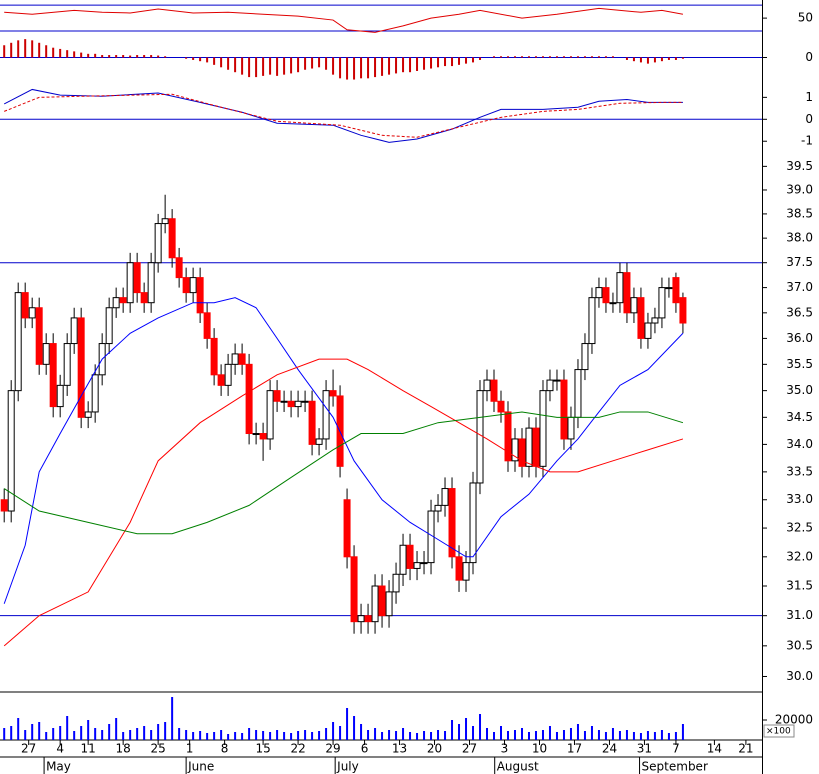 This screenshot has width=819, height=774. What do you see at coordinates (799, 238) in the screenshot?
I see `y-tick-label: 38.0` at bounding box center [799, 238].